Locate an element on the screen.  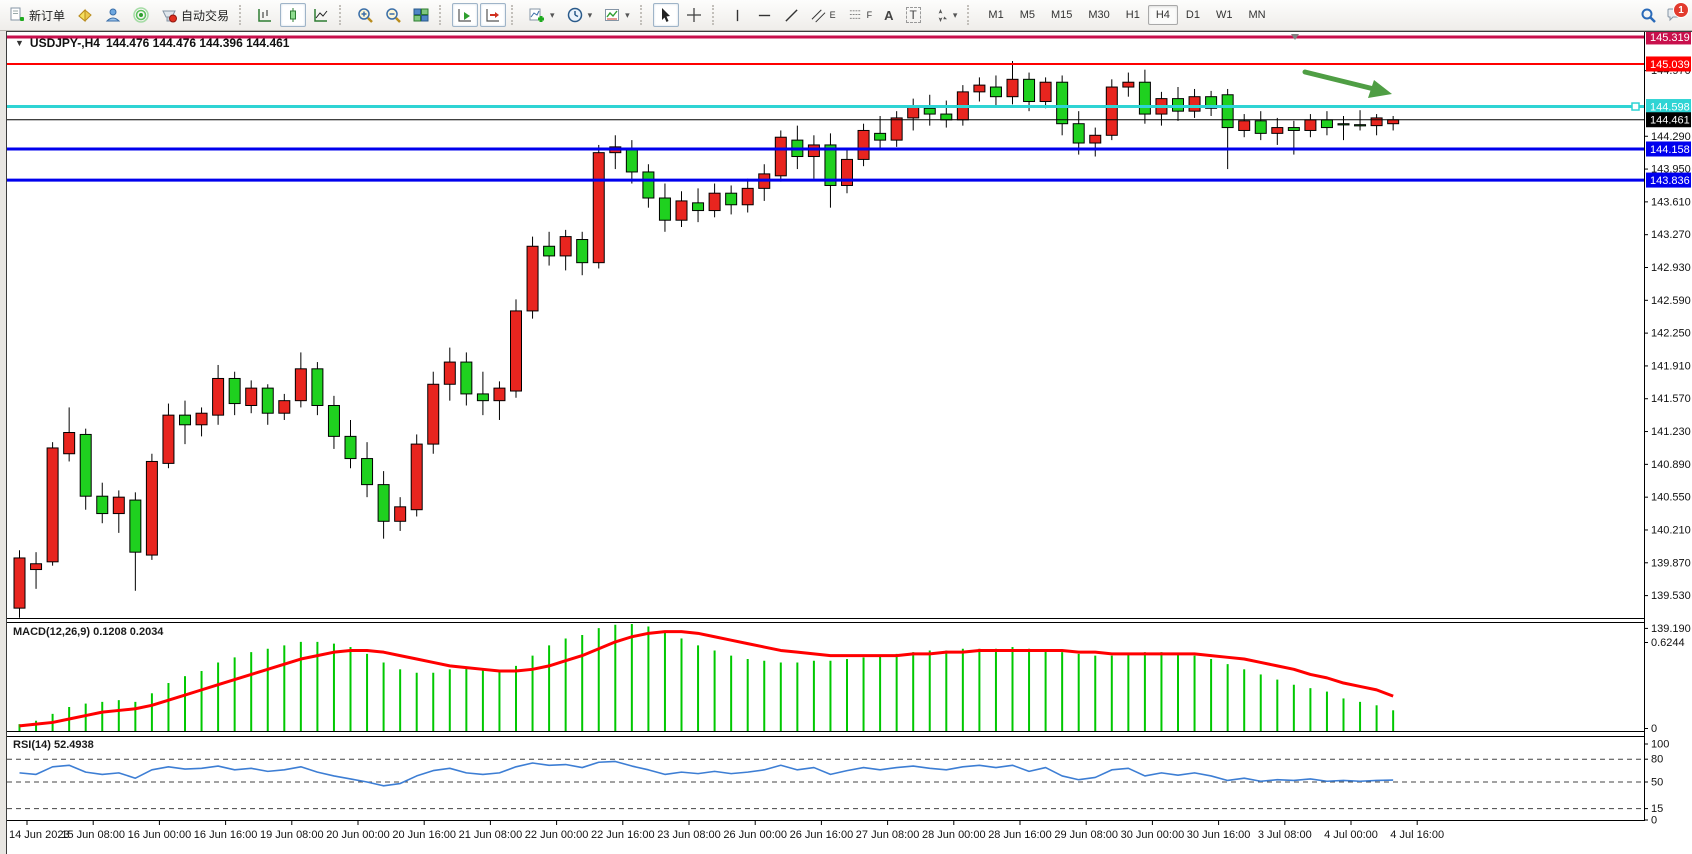
timeframe-button-h1: H1 is located at coordinates (1133, 15).